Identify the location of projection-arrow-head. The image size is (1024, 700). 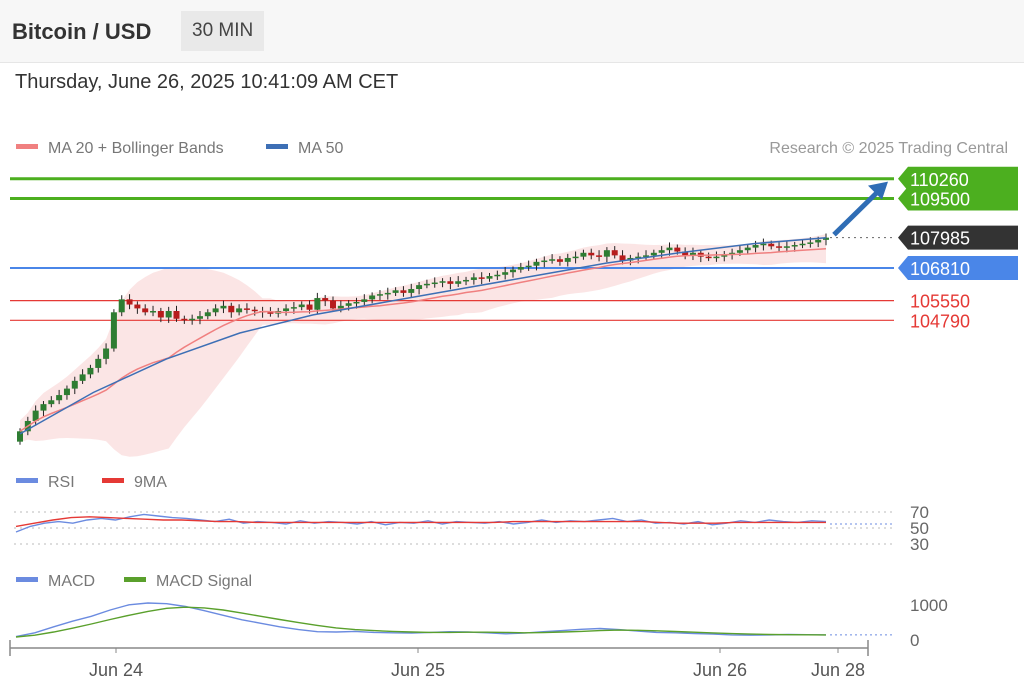
(878, 190).